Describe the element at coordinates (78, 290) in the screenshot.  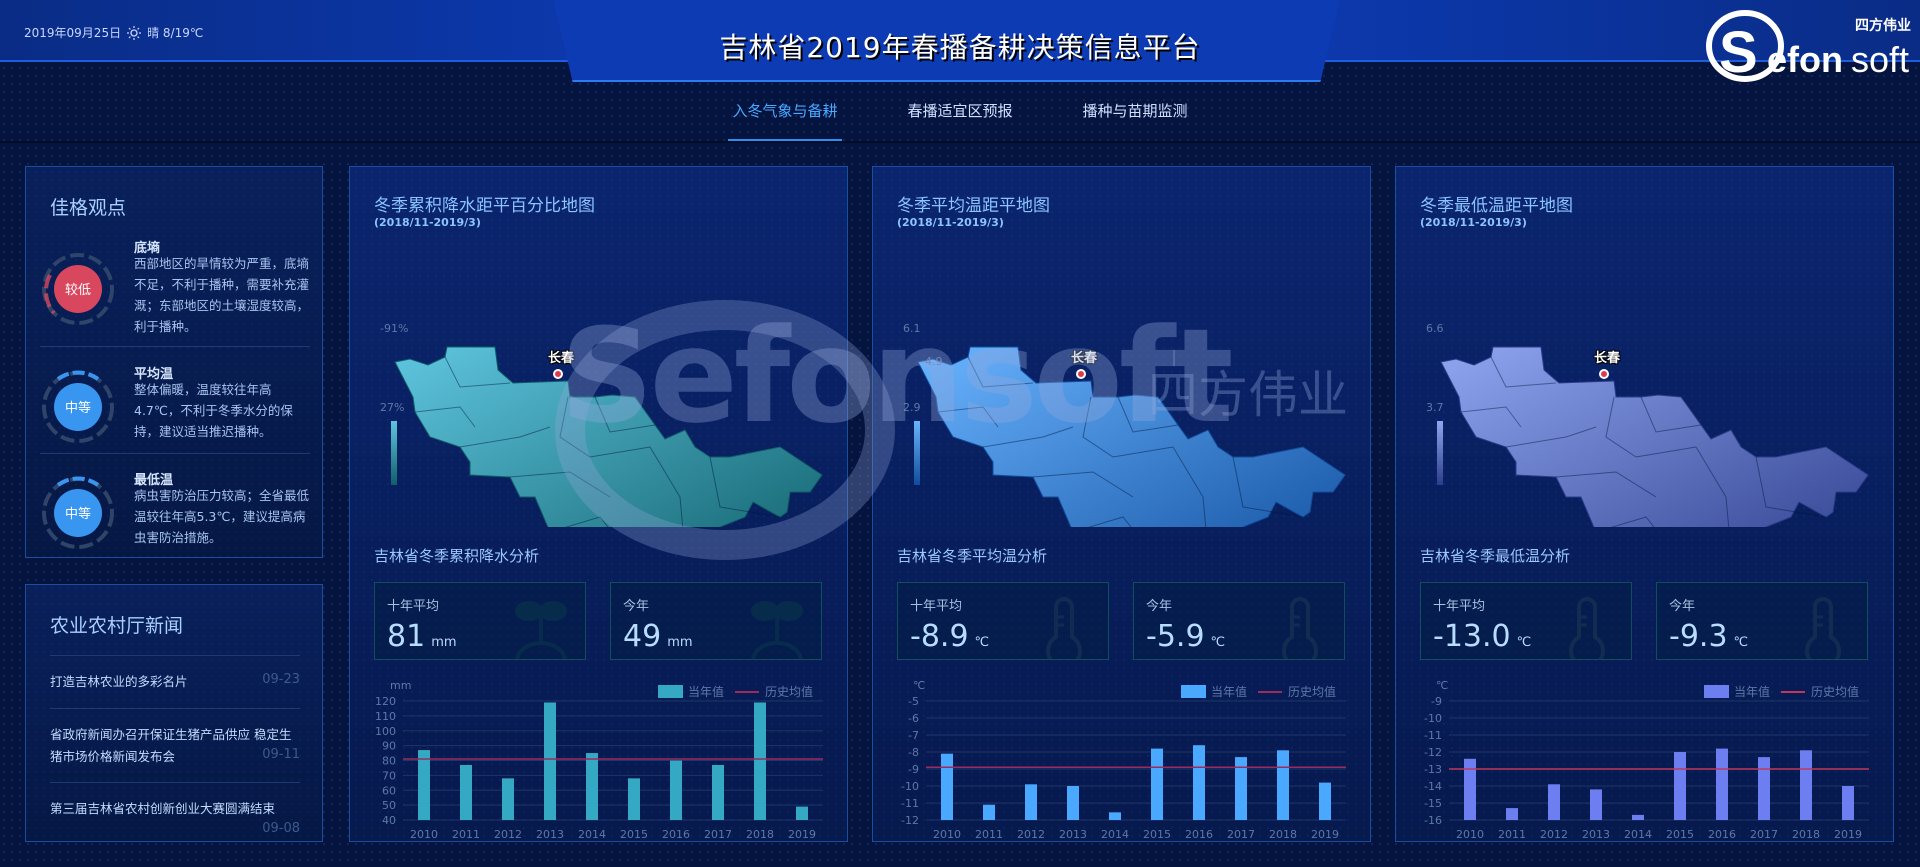
I see `gauge-level-text: 较低` at that location.